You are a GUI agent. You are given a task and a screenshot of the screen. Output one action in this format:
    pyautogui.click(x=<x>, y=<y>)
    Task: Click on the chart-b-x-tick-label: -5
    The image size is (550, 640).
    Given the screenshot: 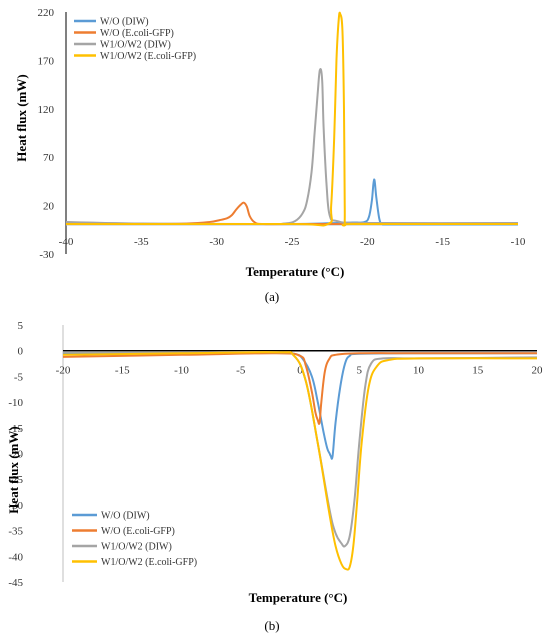 What is the action you would take?
    pyautogui.click(x=241, y=371)
    